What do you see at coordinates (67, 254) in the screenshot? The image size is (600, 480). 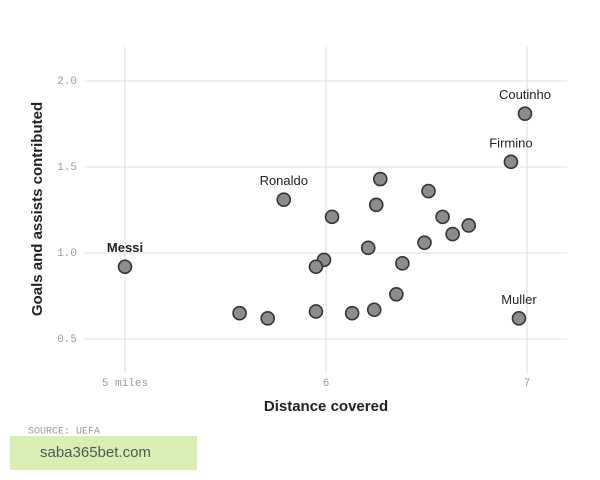 I see `y-tick-label: 1.0` at bounding box center [67, 254].